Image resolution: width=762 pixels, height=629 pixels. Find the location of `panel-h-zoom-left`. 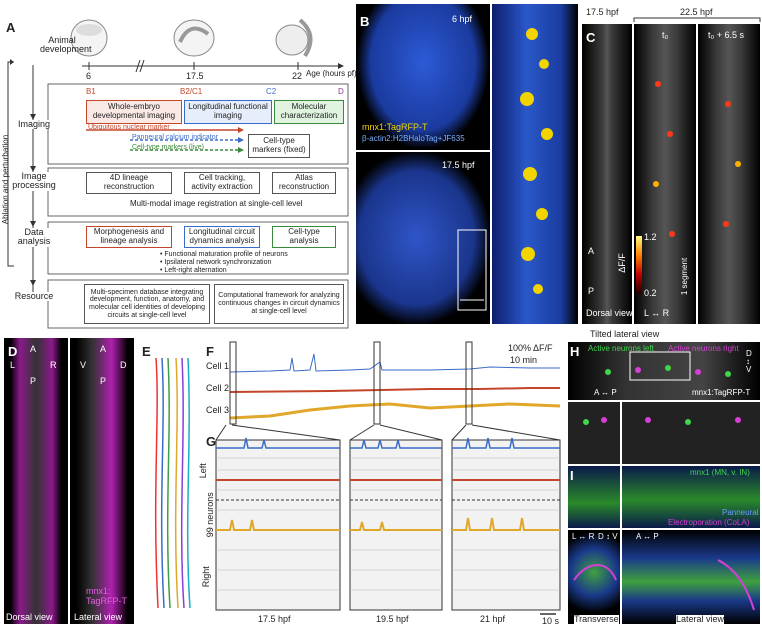

panel-h-zoom-left is located at coordinates (594, 433).